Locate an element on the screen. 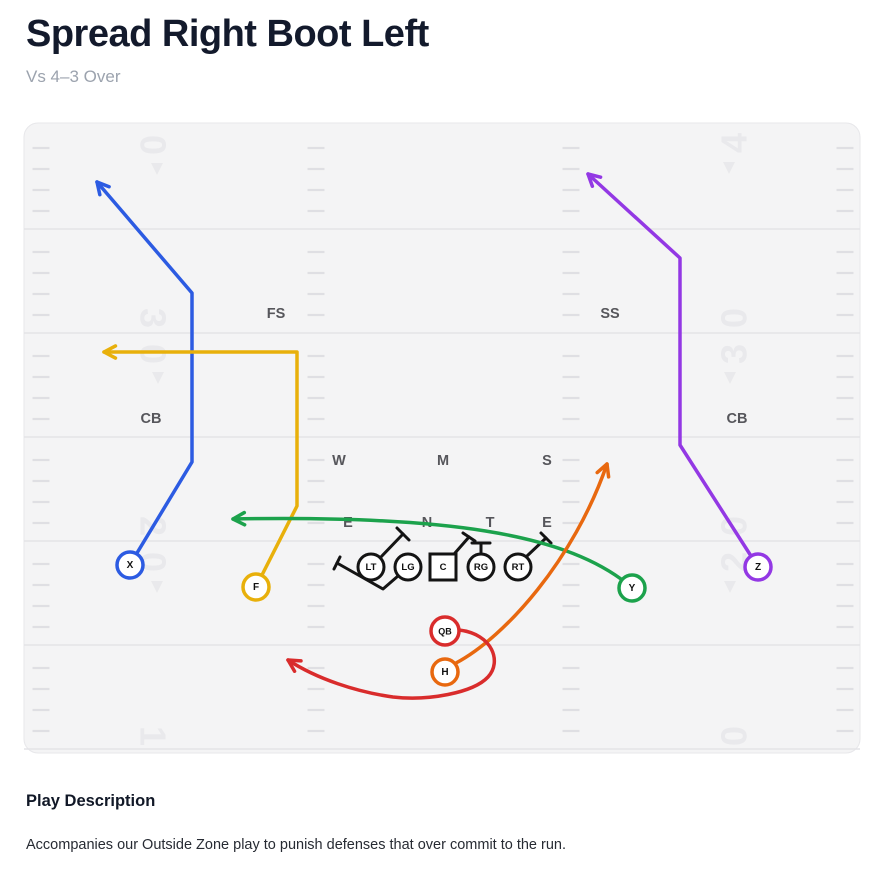 This screenshot has width=880, height=880. yard-number-left-30-low: 0 is located at coordinates (153, 354).